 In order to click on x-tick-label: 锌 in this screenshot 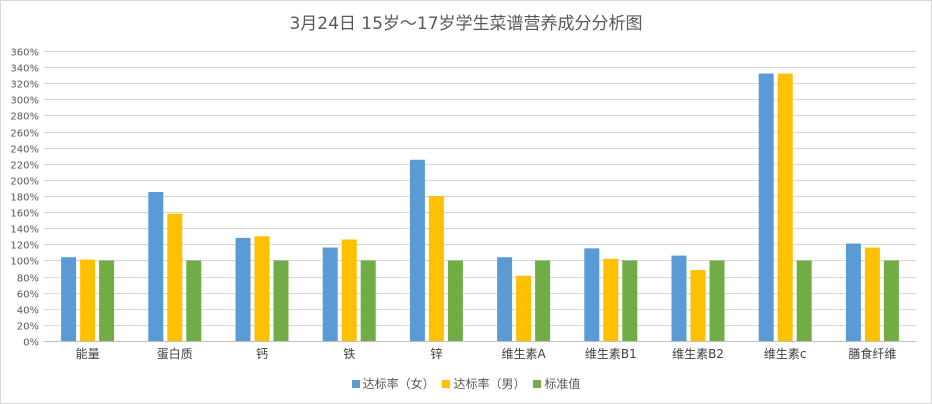, I will do `click(436, 354)`.